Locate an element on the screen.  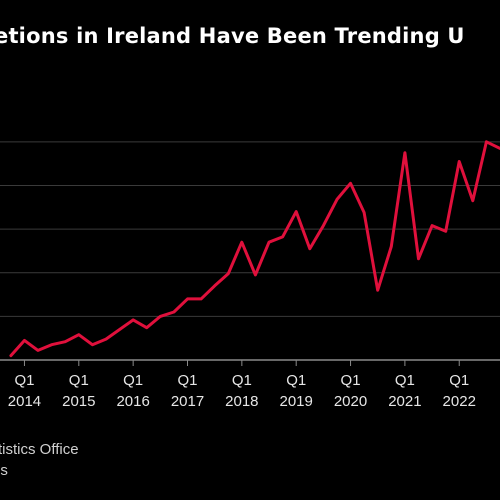
x-tick-year: 2020 is located at coordinates (350, 401).